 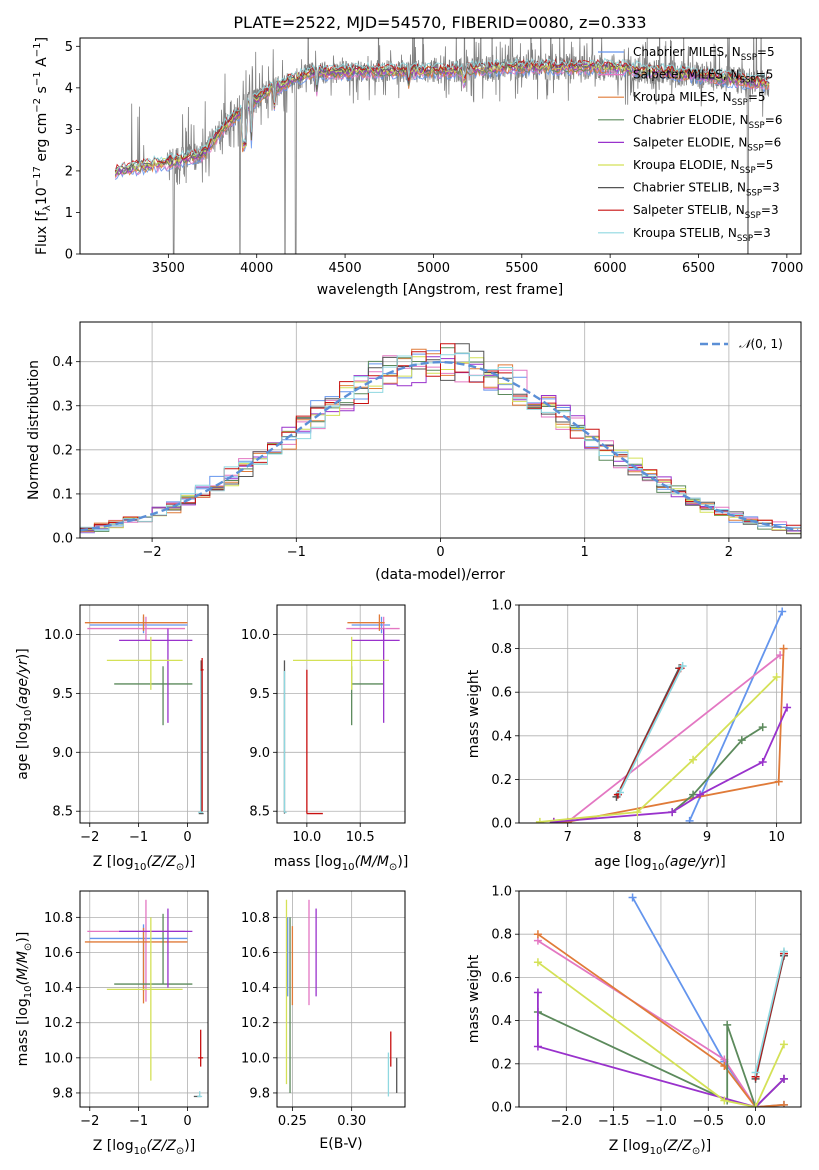 I want to click on legend-entry: Kroupa MILES, NSSP=5, so click(x=699, y=99).